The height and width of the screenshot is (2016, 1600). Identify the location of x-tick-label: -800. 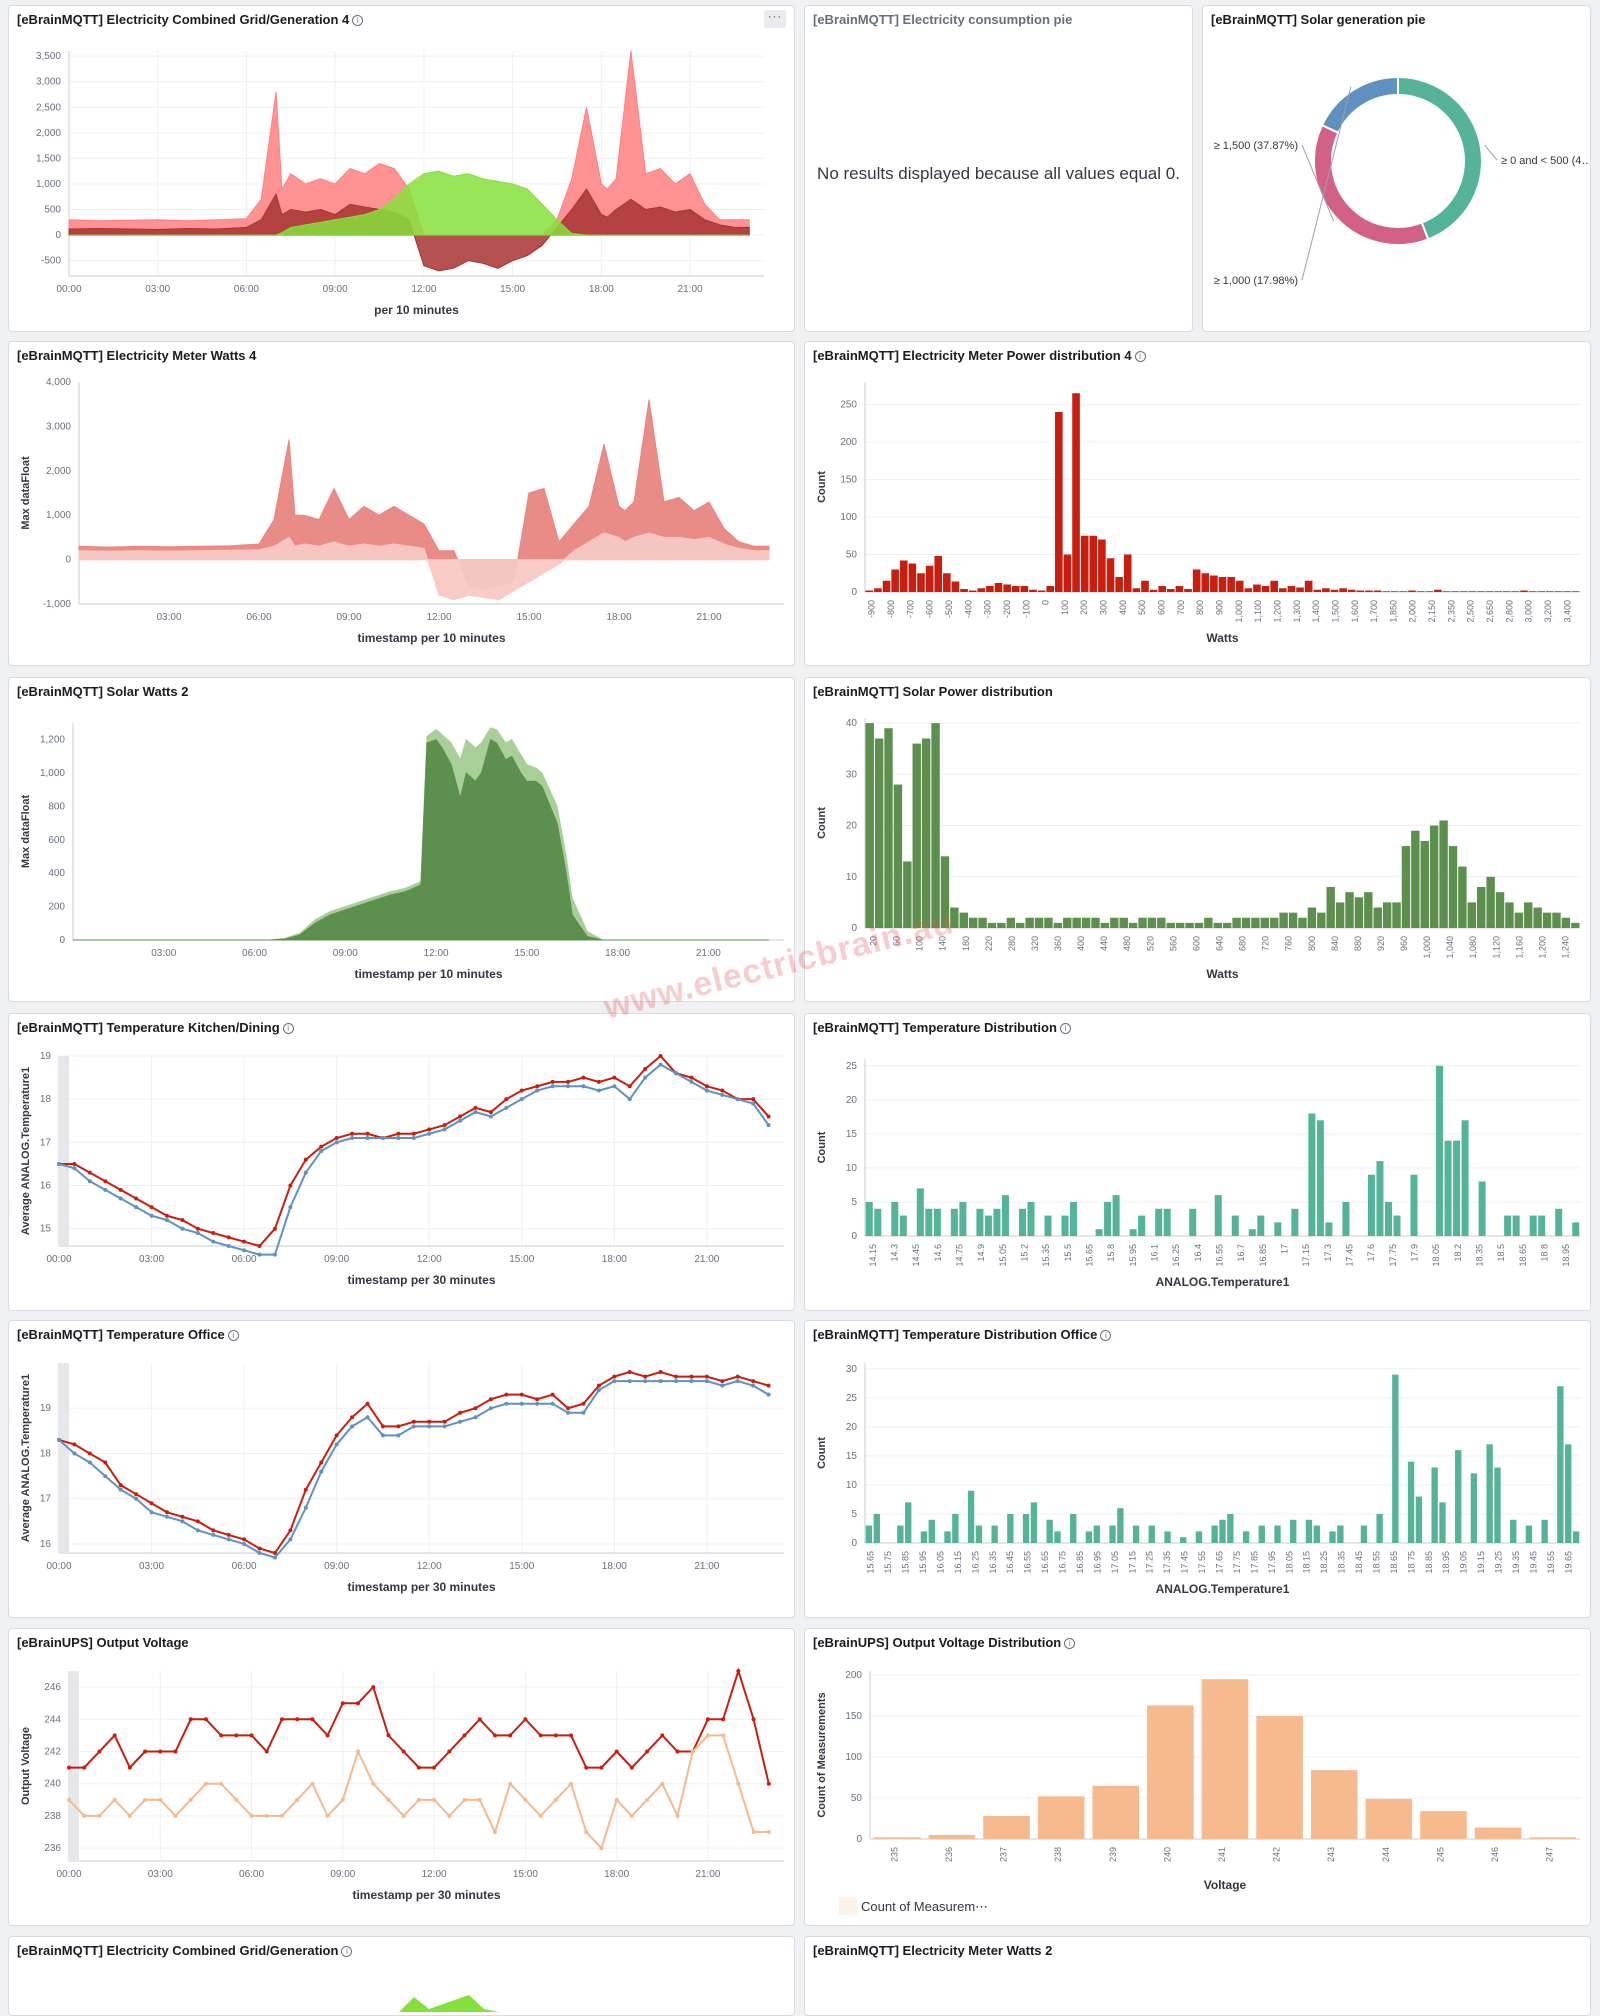
(891, 609).